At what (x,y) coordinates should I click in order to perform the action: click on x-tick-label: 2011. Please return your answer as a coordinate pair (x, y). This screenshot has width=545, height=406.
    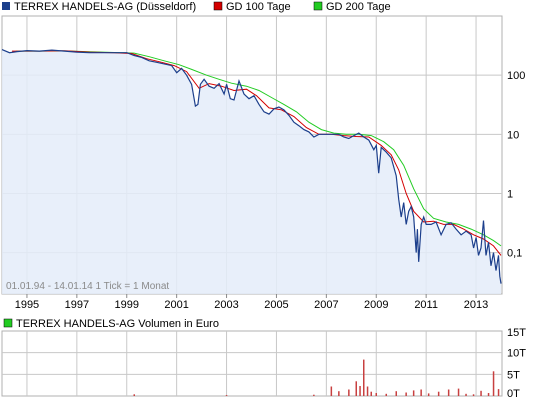
    Looking at the image, I should click on (426, 305).